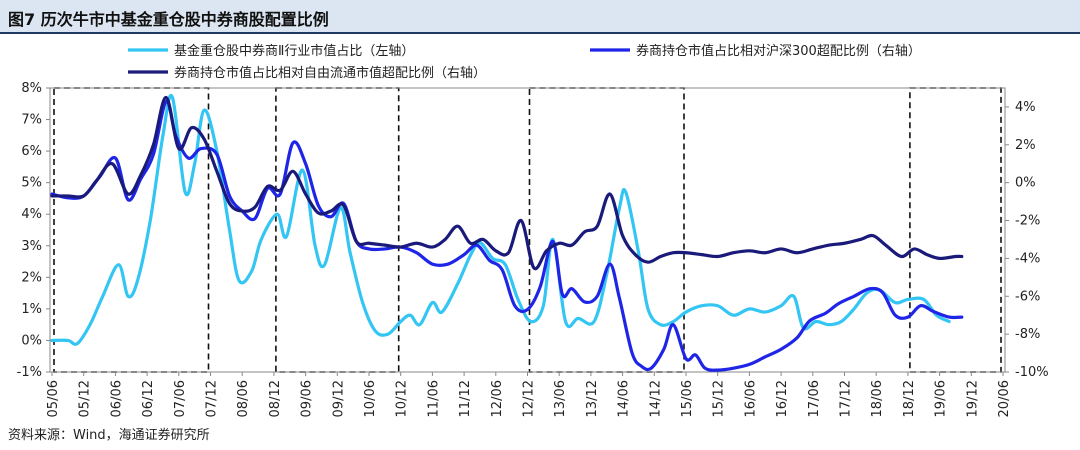 The width and height of the screenshot is (1080, 450). What do you see at coordinates (29, 372) in the screenshot?
I see `left-tick-label: -1%` at bounding box center [29, 372].